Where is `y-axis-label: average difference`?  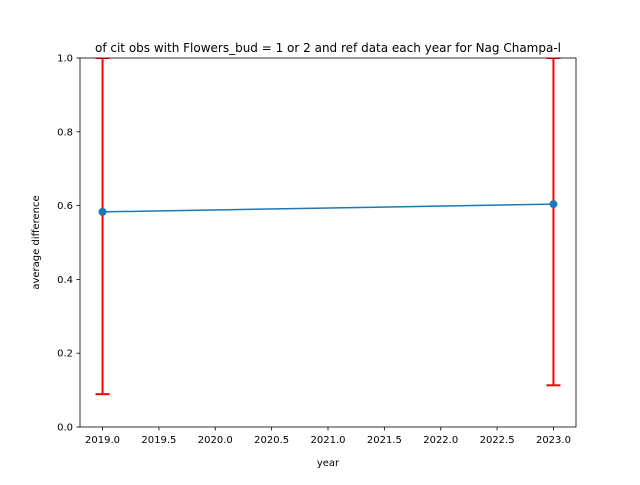
y-axis-label: average difference is located at coordinates (36, 242).